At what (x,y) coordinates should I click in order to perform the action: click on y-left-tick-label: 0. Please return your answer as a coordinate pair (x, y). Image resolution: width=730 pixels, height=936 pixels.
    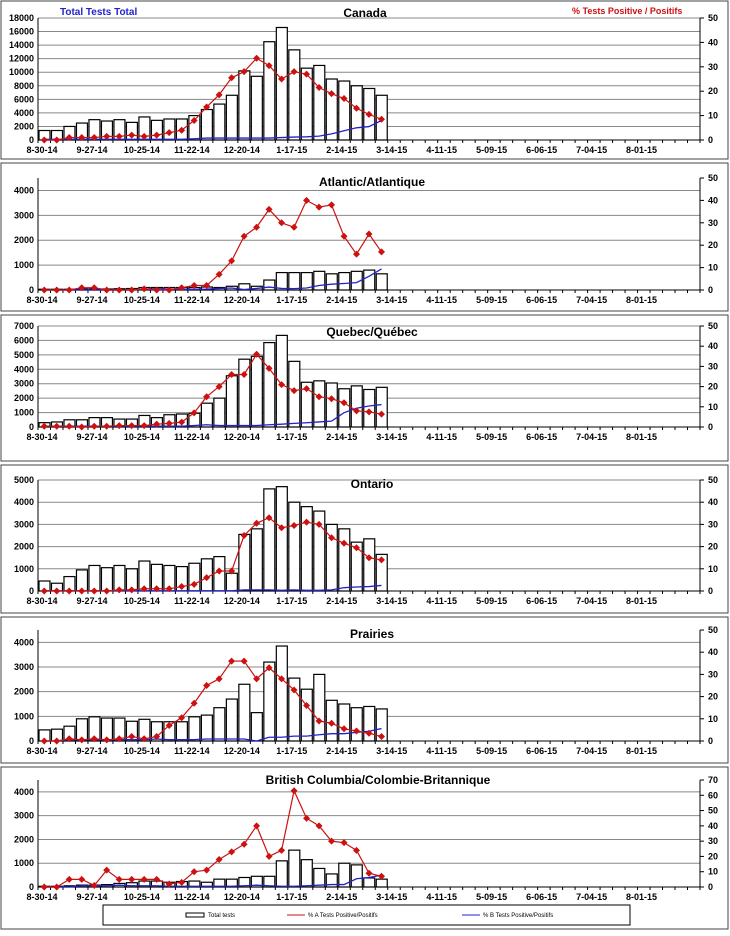
    Looking at the image, I should click on (31, 427).